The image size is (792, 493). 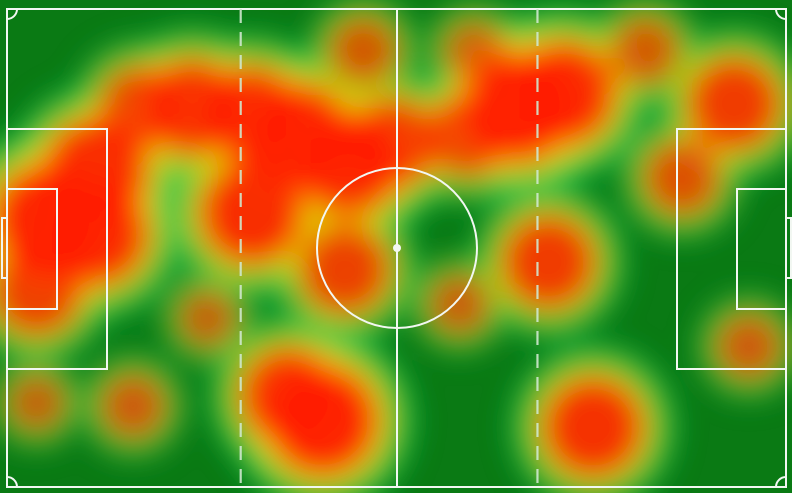 What do you see at coordinates (12, 14) in the screenshot?
I see `corner-arc-top-left` at bounding box center [12, 14].